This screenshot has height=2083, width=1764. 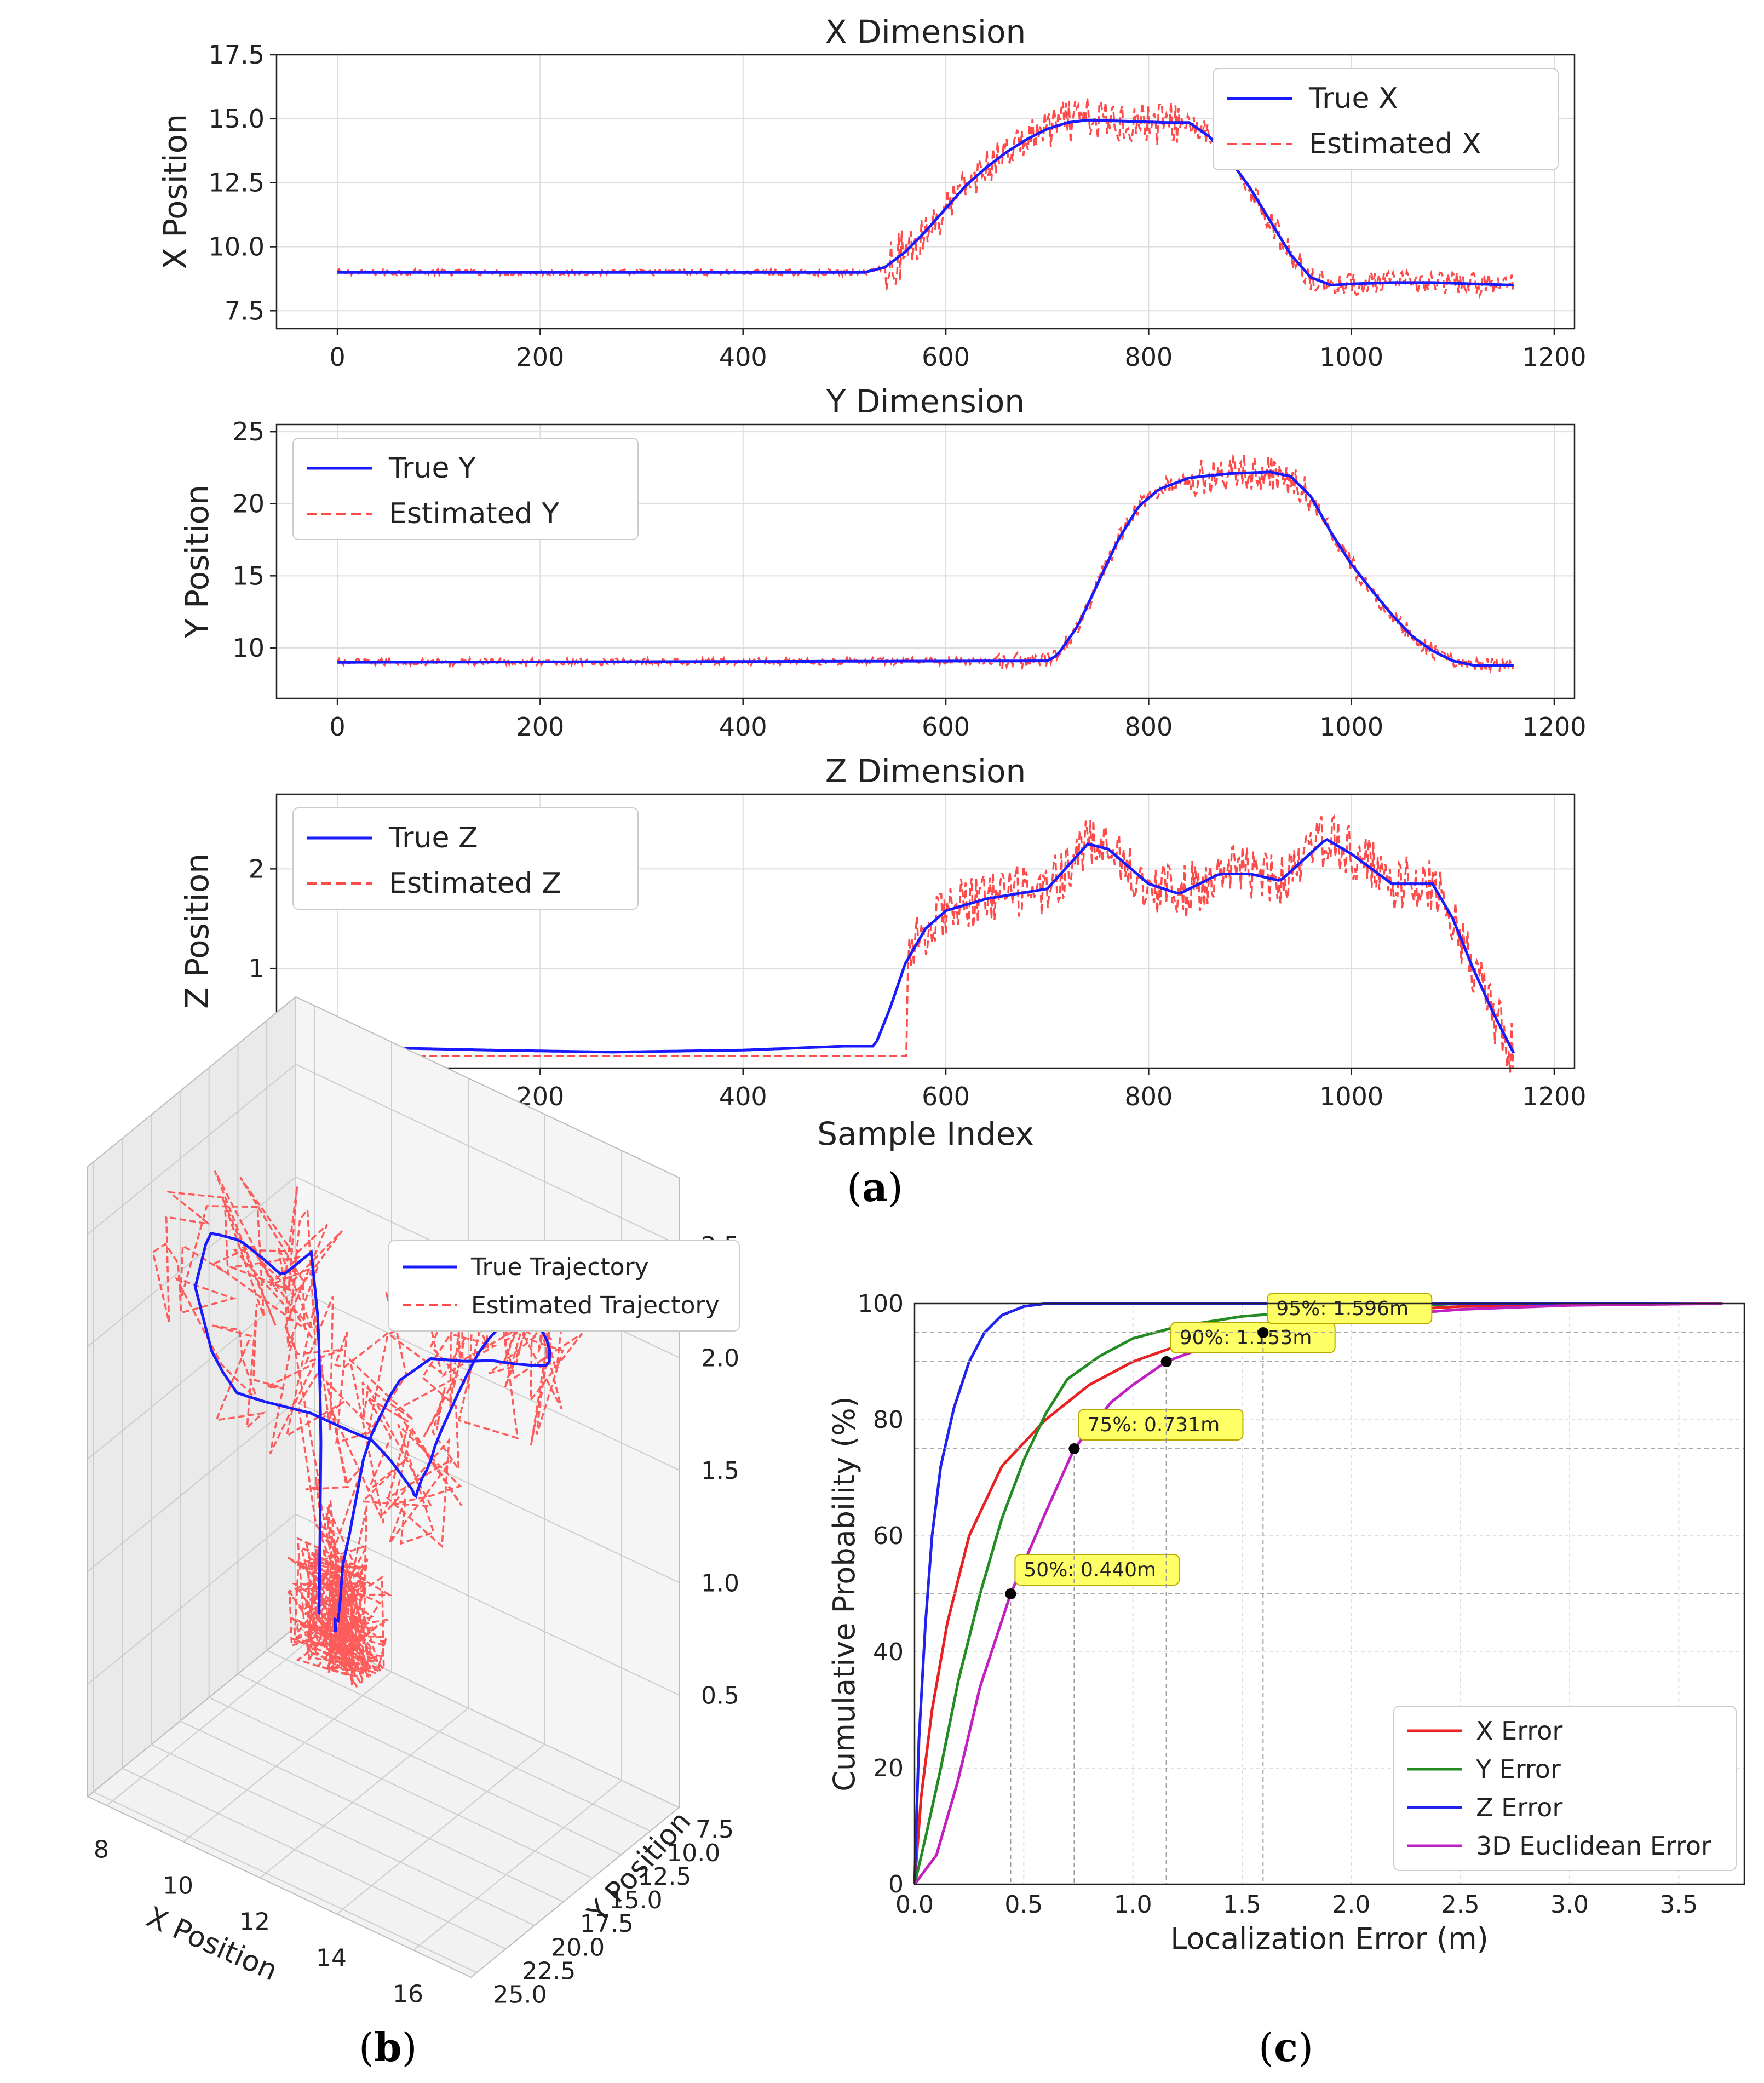 I want to click on series-estimated-trajectory, so click(x=367, y=1429).